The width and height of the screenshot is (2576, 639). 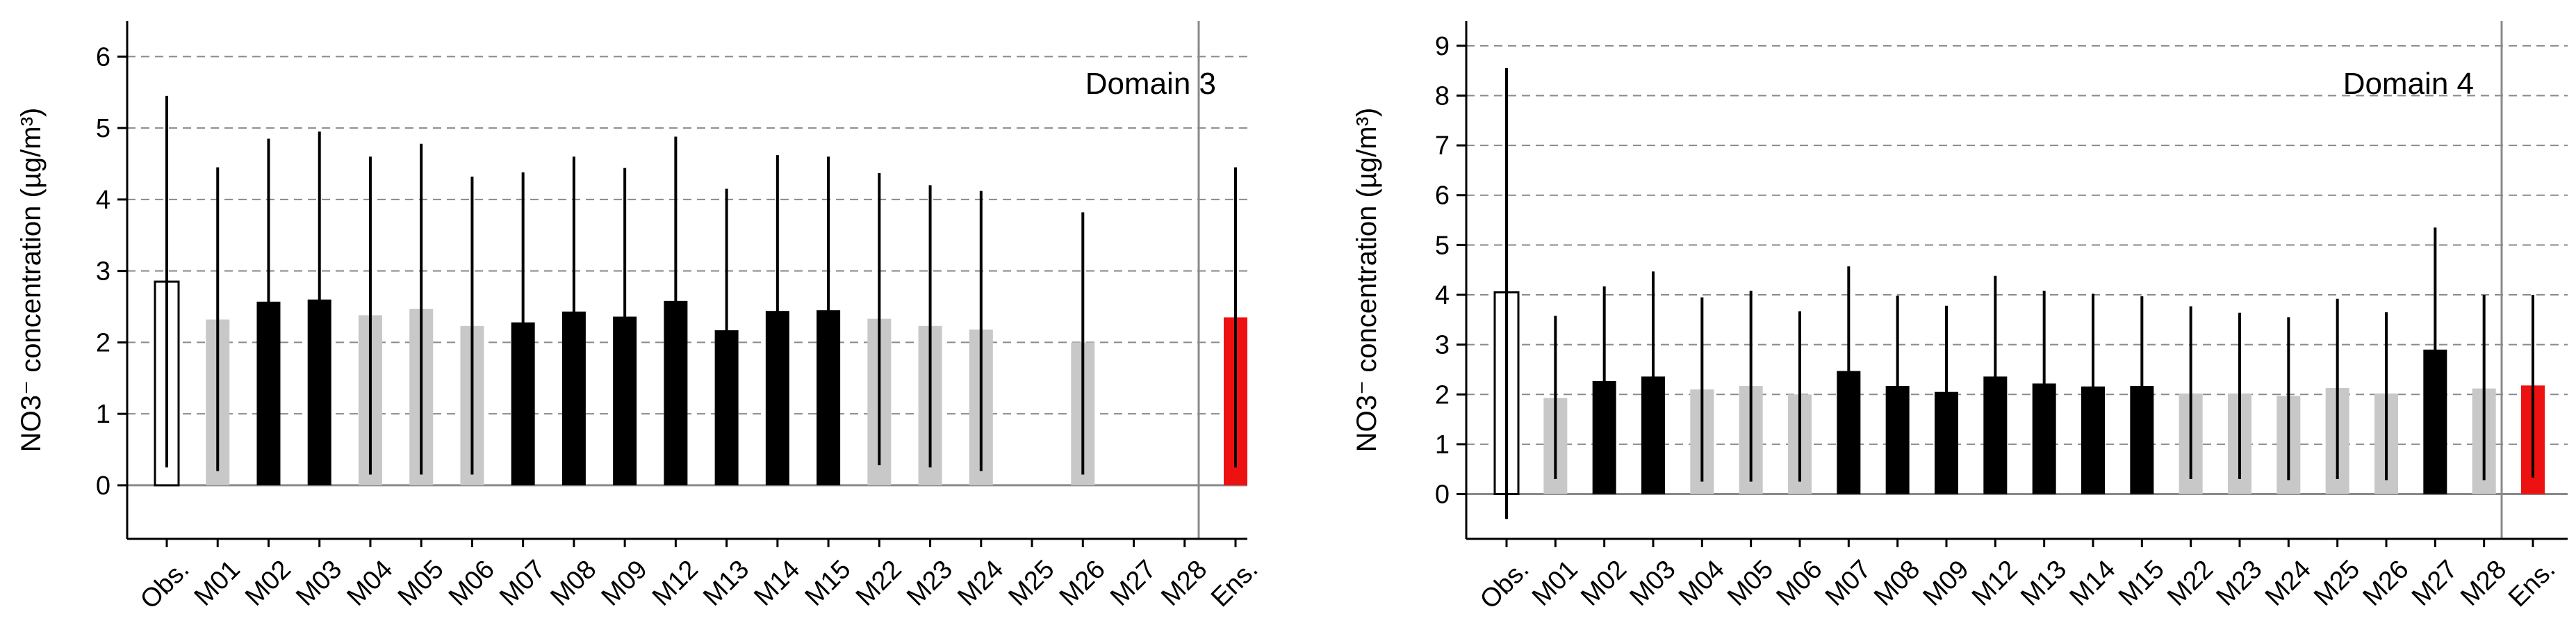 I want to click on domain-annotation: Domain 3, so click(x=1150, y=84).